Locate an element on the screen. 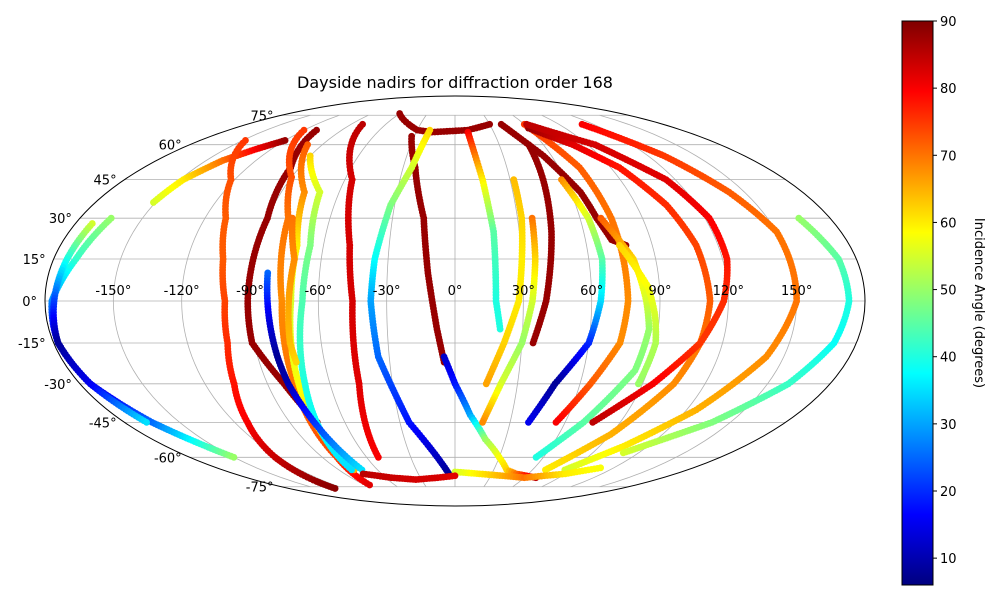  lon-tick-label: -120° is located at coordinates (182, 291).